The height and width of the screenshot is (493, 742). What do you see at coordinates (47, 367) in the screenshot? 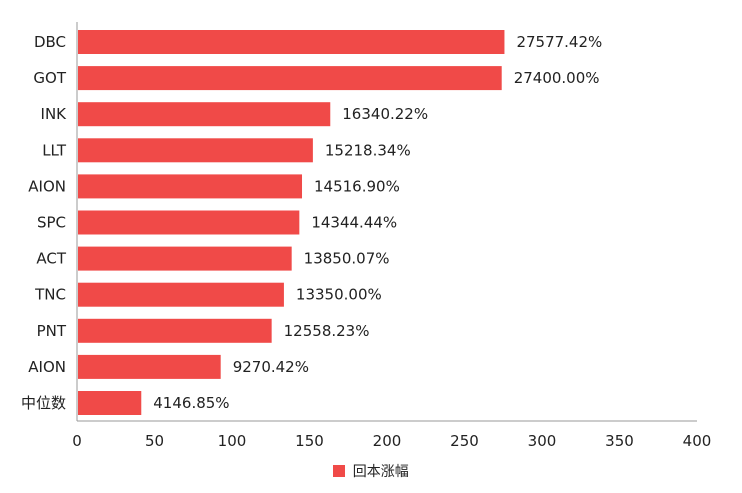
I see `y-tick-label-9: AION` at bounding box center [47, 367].